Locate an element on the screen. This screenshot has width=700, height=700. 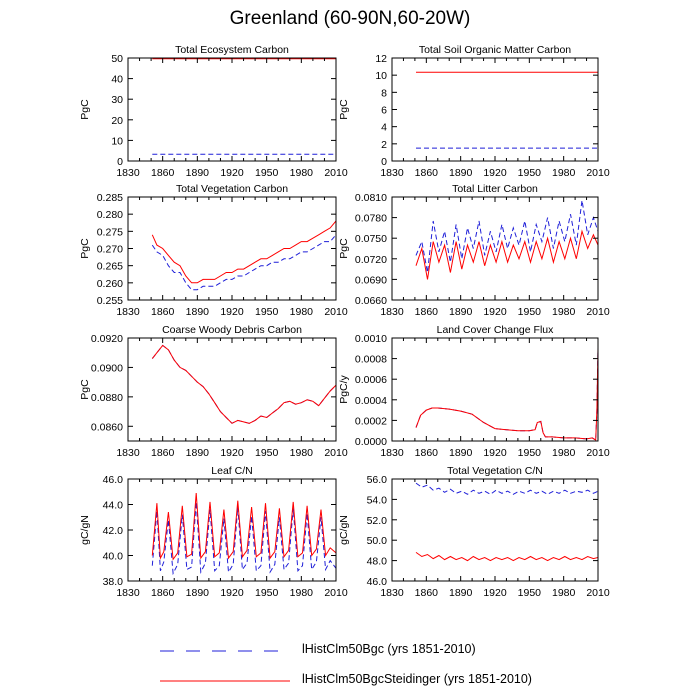
panel-2-ytick-label: 0.260 is located at coordinates (110, 284).